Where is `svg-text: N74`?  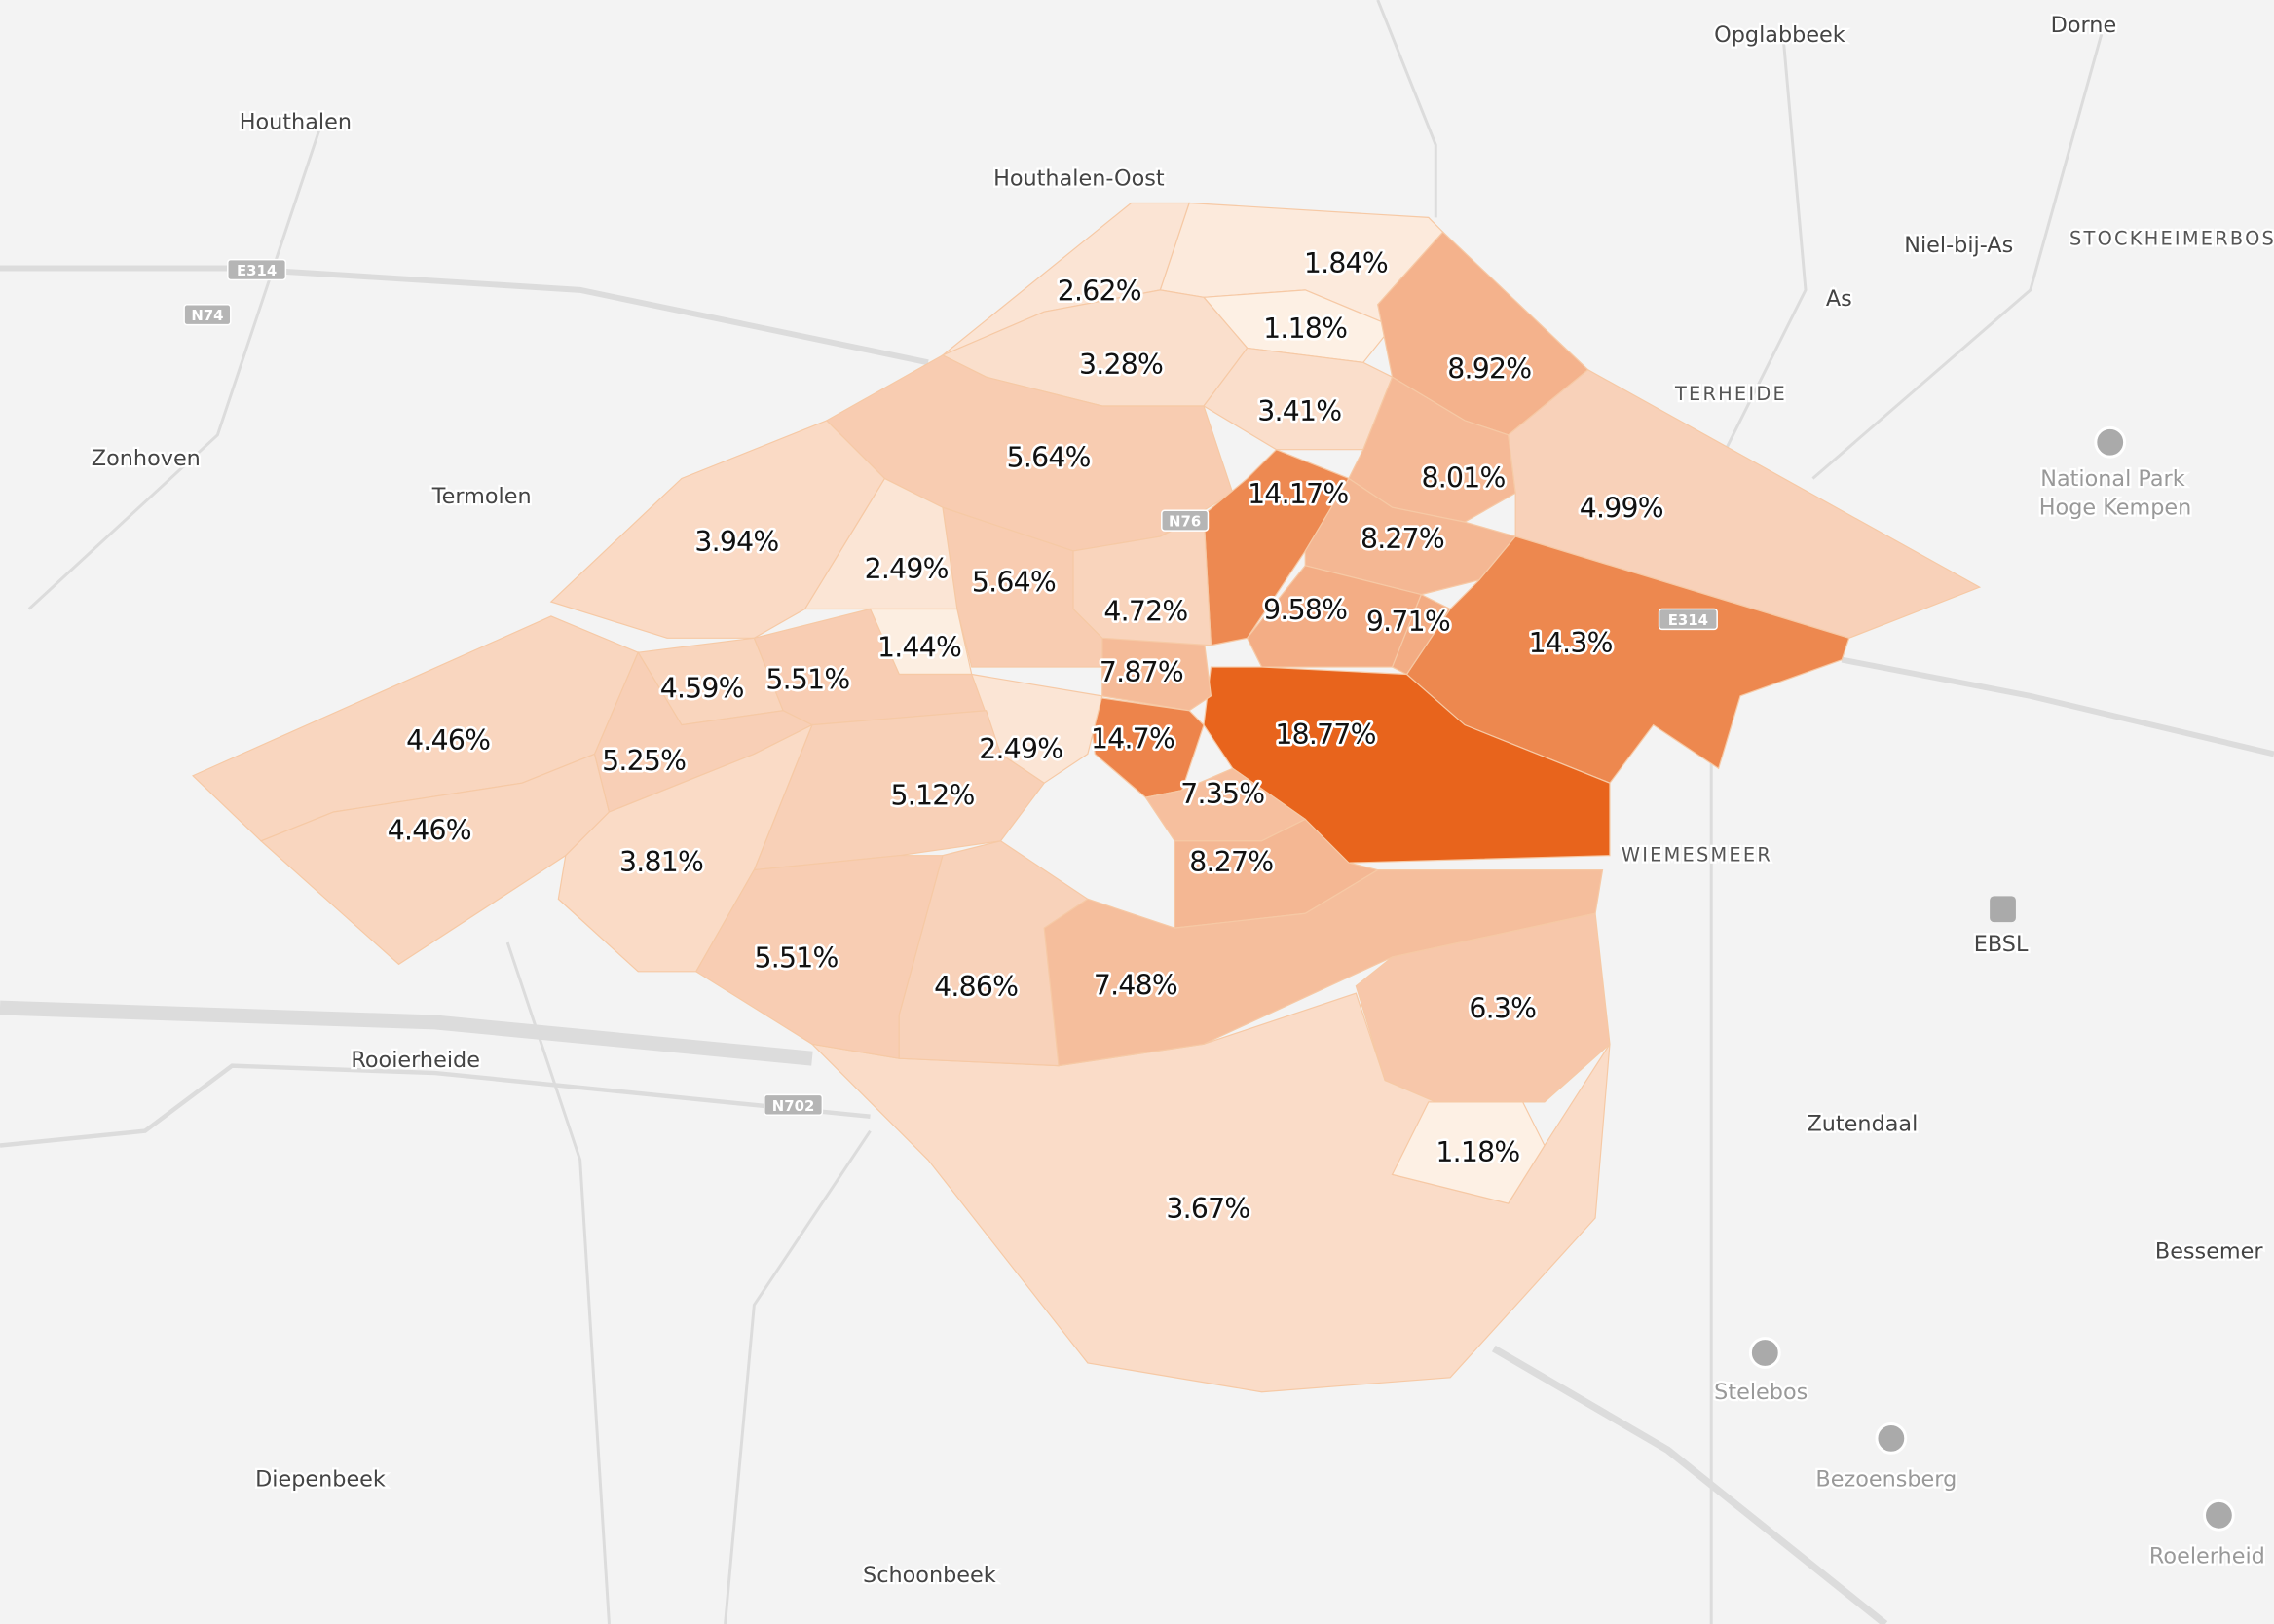
svg-text: N74 is located at coordinates (207, 315).